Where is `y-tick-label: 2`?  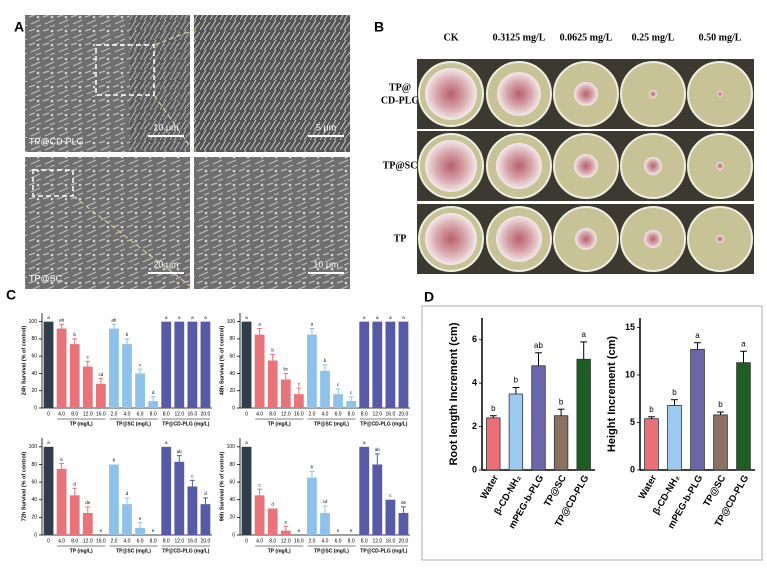 y-tick-label: 2 is located at coordinates (474, 426).